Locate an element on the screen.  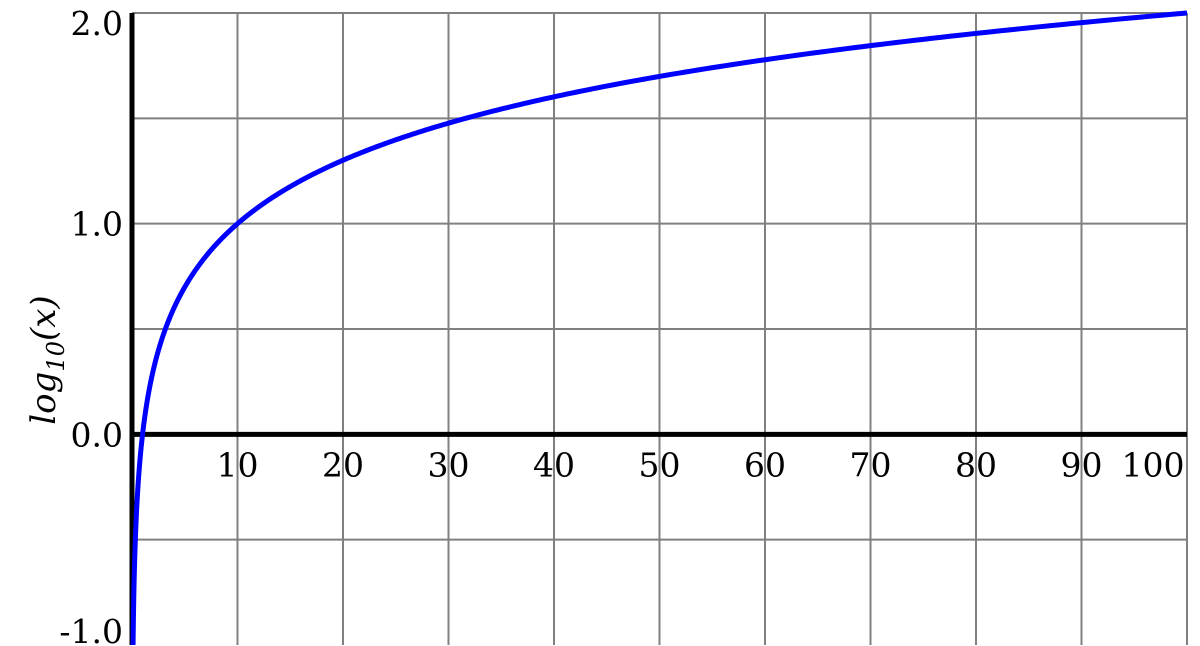
x-tick-label: 50 is located at coordinates (660, 464).